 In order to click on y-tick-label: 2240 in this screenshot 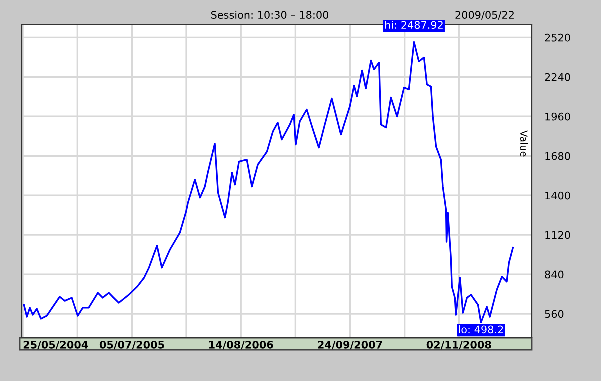, I will do `click(557, 77)`.